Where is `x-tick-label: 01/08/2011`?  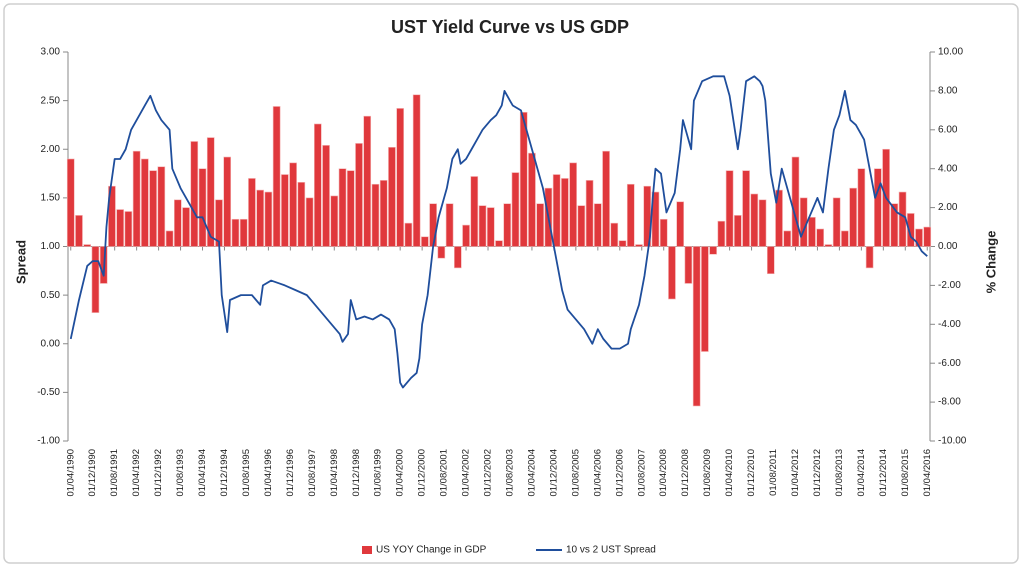
x-tick-label: 01/08/2011 is located at coordinates (773, 472).